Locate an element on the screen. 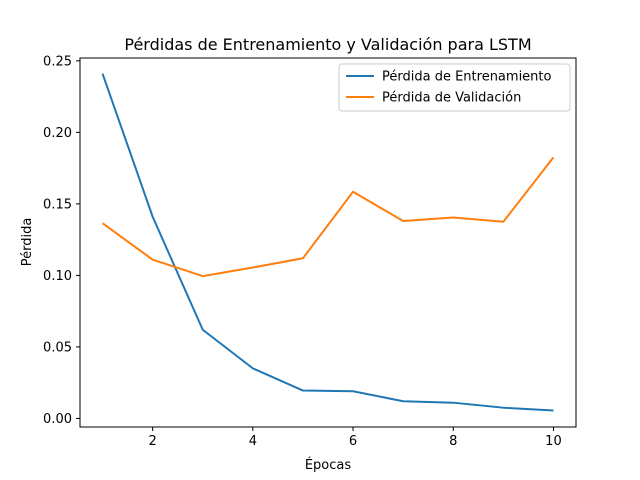 The width and height of the screenshot is (640, 480). y-tick-label: 0.00 is located at coordinates (57, 419).